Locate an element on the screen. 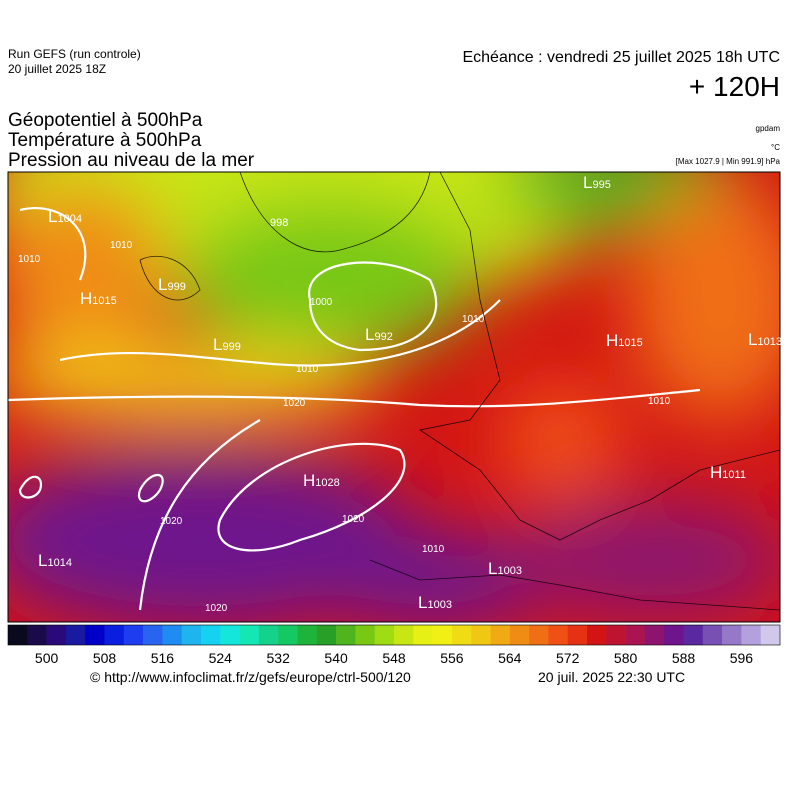 This screenshot has height=794, width=788. colorbar-tick-label: 588 is located at coordinates (684, 658).